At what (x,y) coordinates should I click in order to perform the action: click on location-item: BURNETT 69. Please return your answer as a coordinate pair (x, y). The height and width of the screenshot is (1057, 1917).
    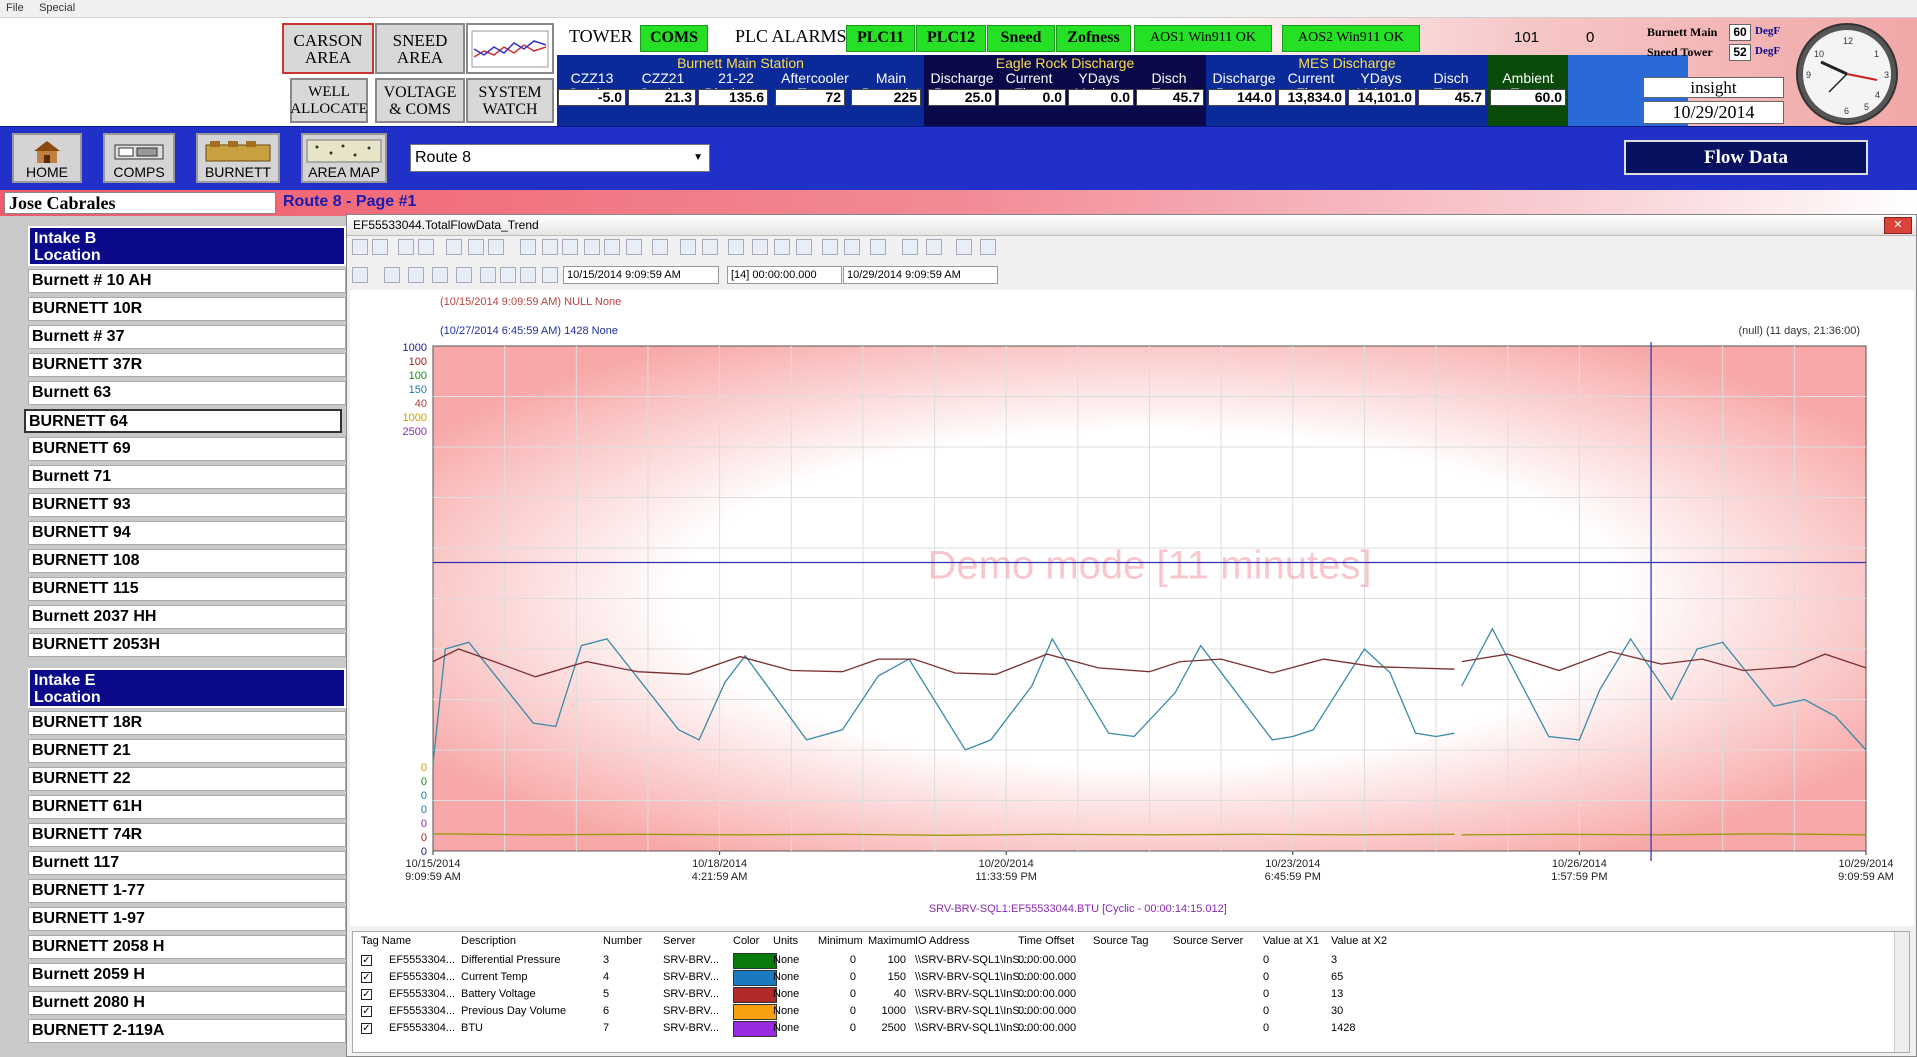
    Looking at the image, I should click on (187, 449).